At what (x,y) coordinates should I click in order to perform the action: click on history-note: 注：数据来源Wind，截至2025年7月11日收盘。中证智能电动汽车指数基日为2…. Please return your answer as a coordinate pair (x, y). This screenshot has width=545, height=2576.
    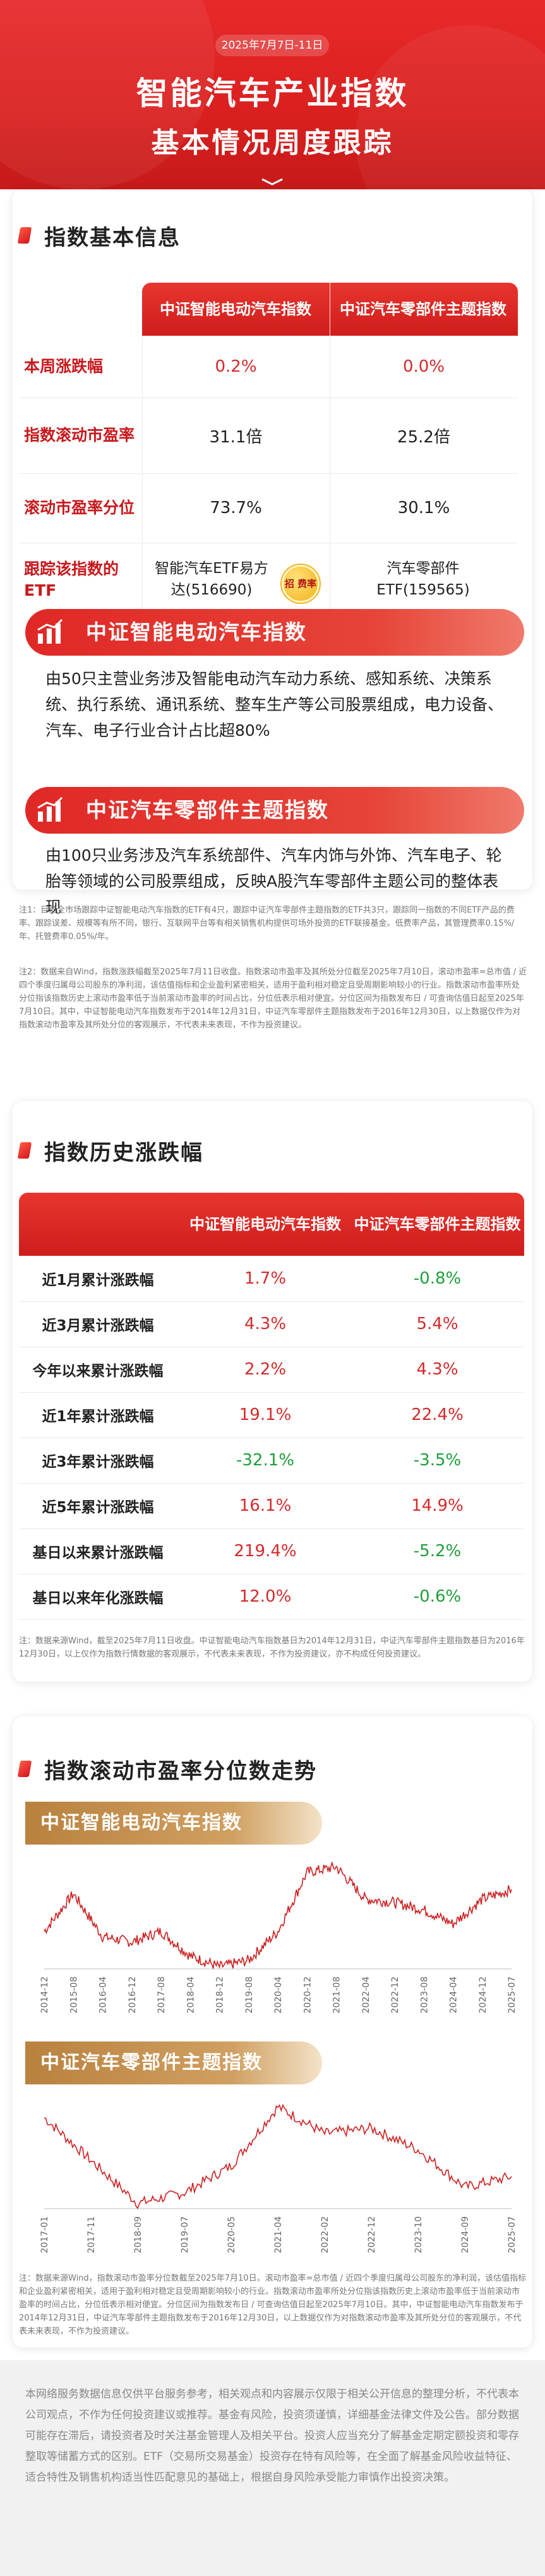
    Looking at the image, I should click on (272, 1647).